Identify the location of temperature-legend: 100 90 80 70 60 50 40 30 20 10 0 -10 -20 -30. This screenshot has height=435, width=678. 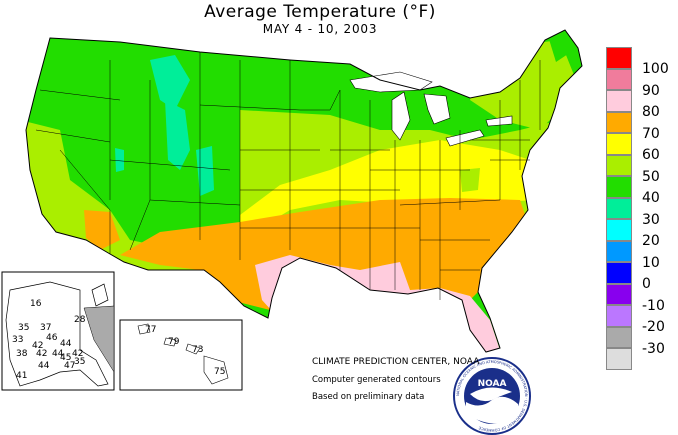
(642, 208).